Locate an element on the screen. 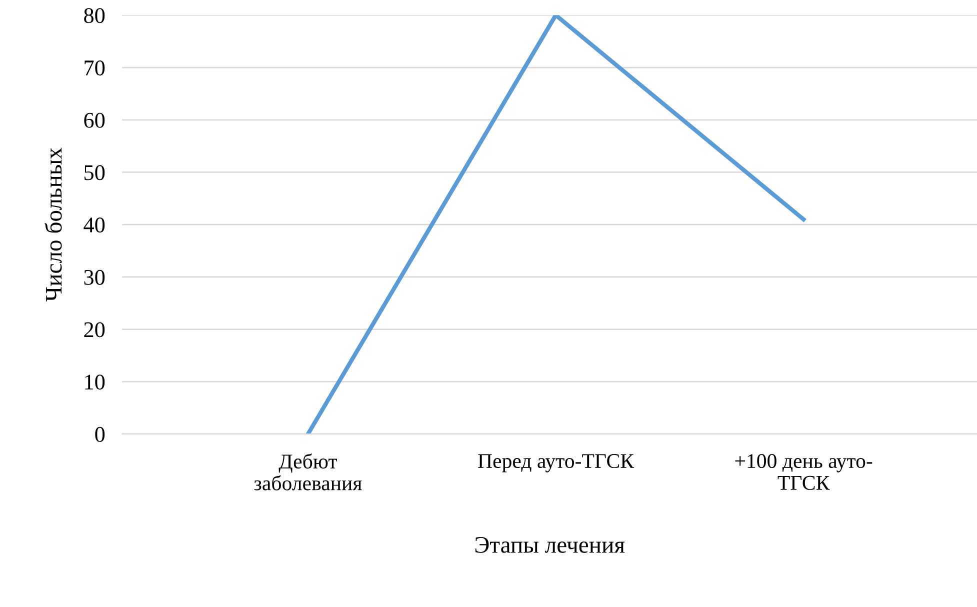  y-axis-title: Число больных is located at coordinates (53, 225).